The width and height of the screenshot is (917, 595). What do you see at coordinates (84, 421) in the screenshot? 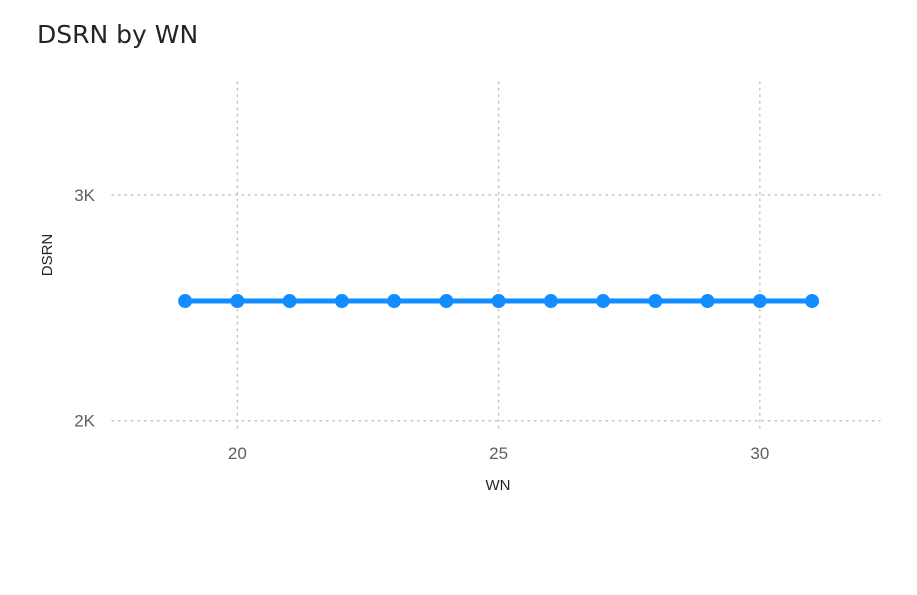
I see `y-tick-label: 2K` at bounding box center [84, 421].